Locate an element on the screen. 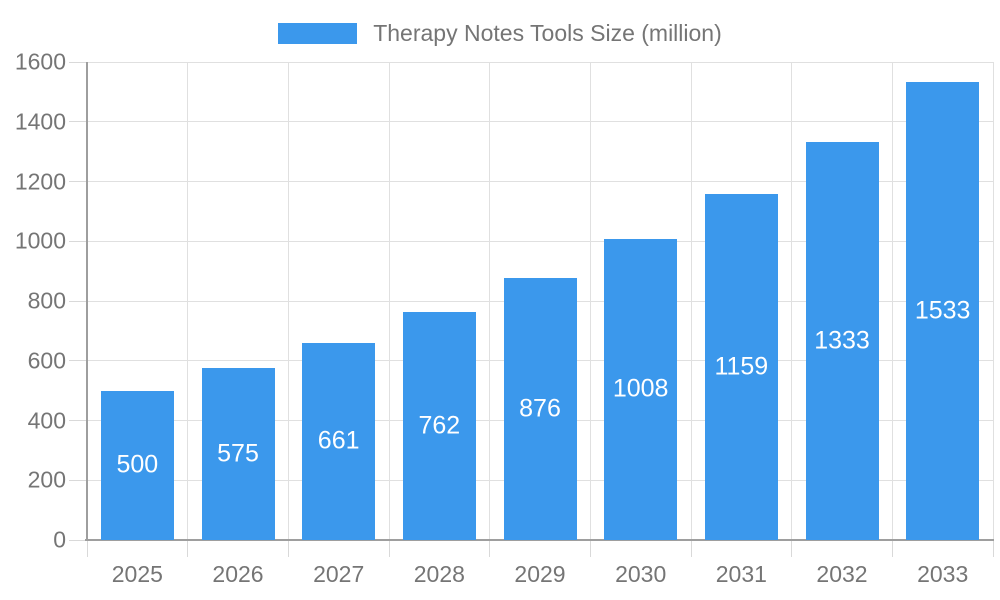 This screenshot has width=1000, height=600. y-tick-label: 1200 is located at coordinates (40, 181).